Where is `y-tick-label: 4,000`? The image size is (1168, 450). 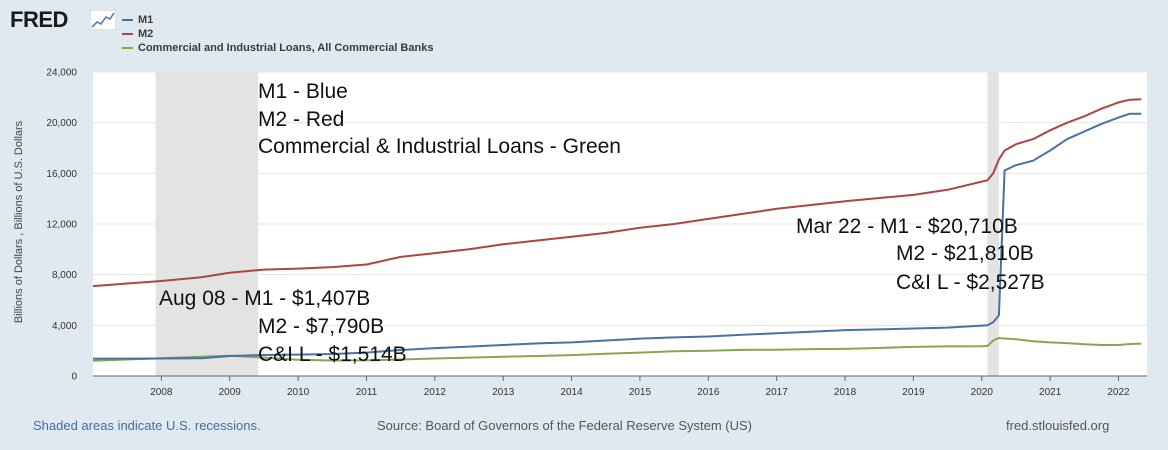
y-tick-label: 4,000 is located at coordinates (64, 326).